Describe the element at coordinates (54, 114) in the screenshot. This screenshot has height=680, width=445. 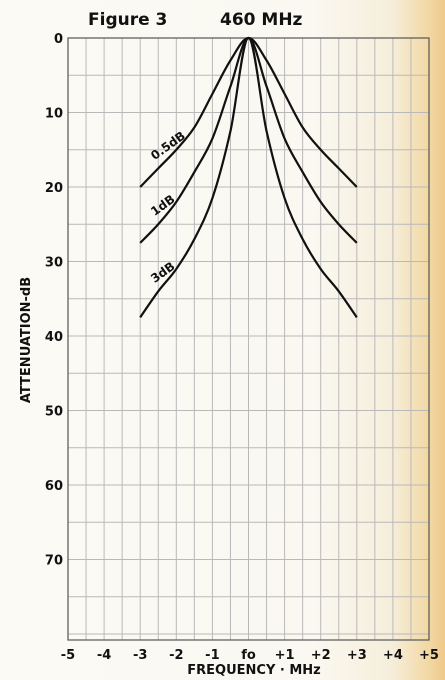
I see `y-tick-label: 10` at that location.